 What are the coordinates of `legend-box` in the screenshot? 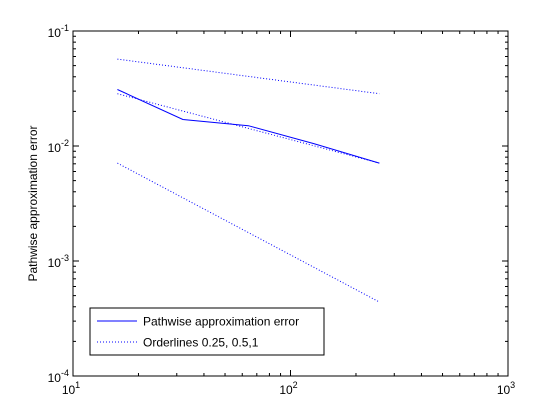 It's located at (207, 331).